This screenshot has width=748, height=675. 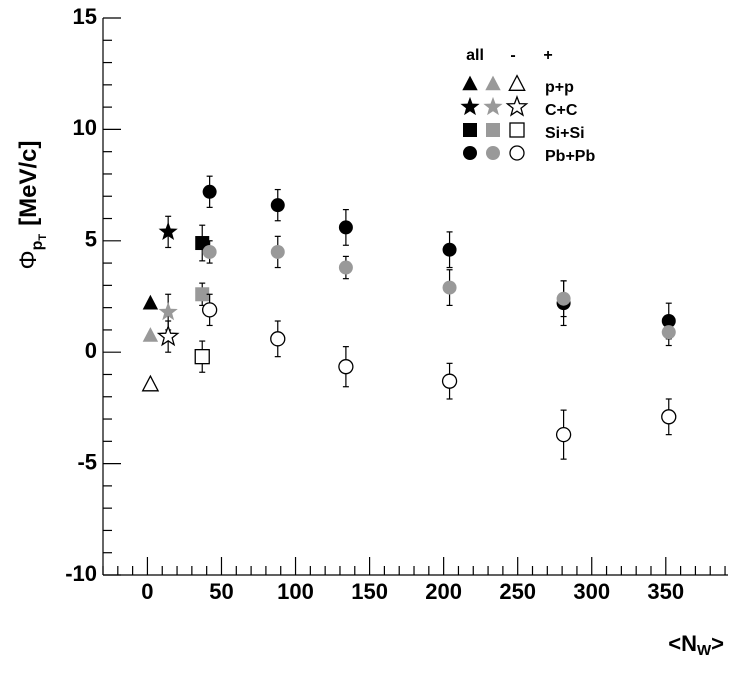 I want to click on x-label-sub: W, so click(x=704, y=650).